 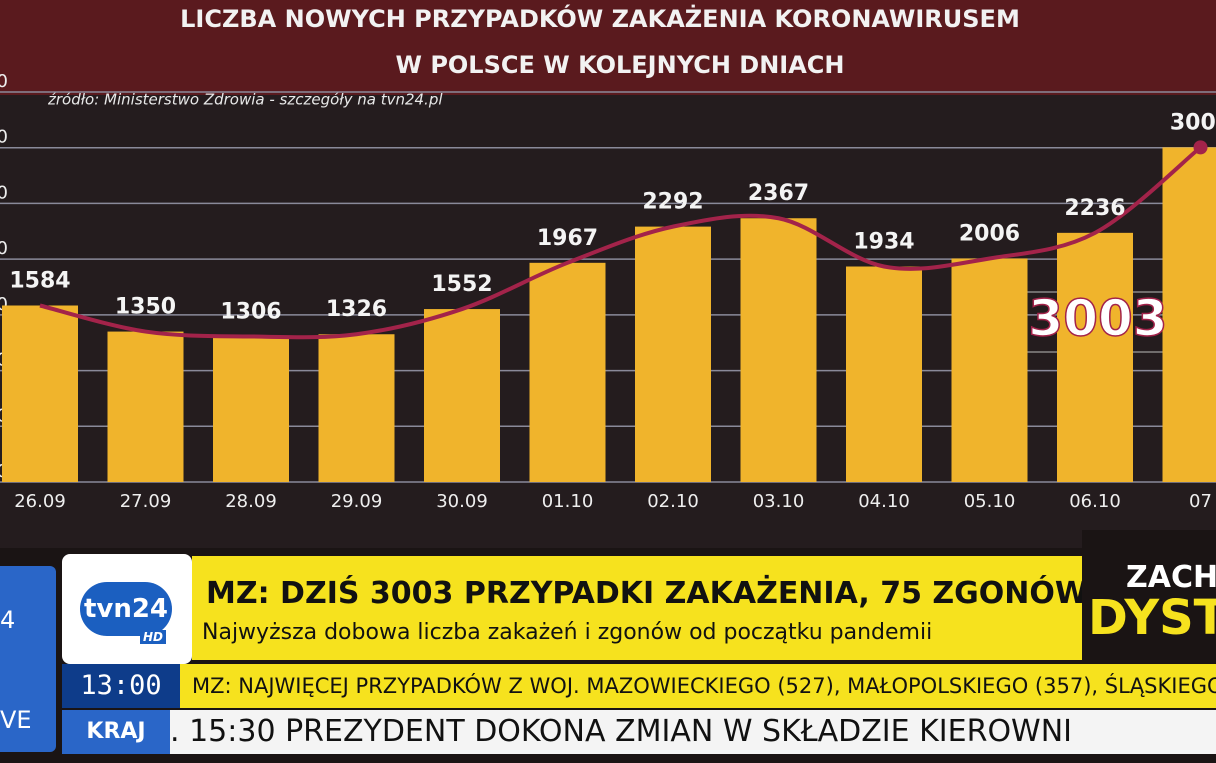 I want to click on x-tick-label: 27.09, so click(x=146, y=501).